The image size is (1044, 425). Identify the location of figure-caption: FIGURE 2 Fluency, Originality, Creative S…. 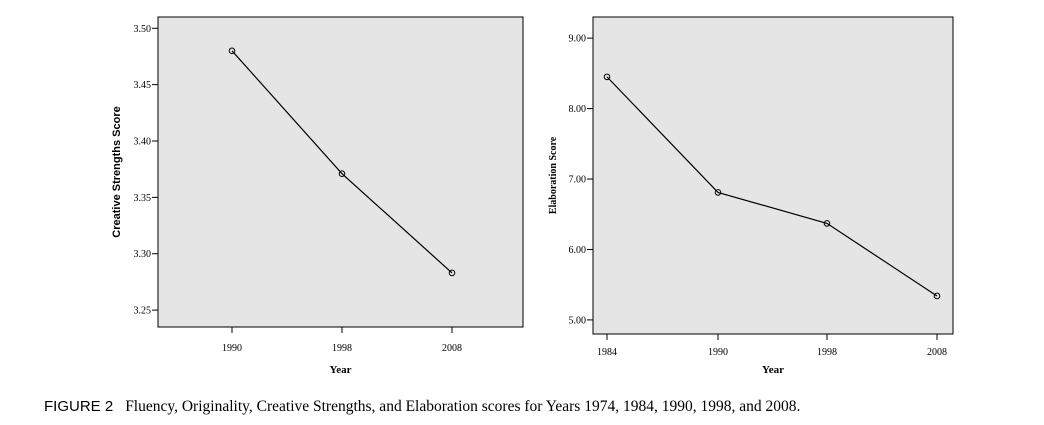
(539, 407).